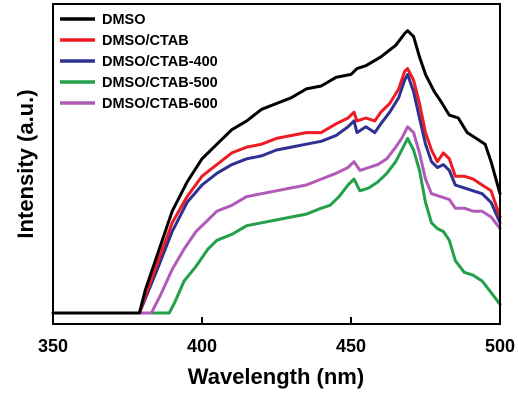  I want to click on y-axis-title: Intensity (a.u.), so click(25, 163).